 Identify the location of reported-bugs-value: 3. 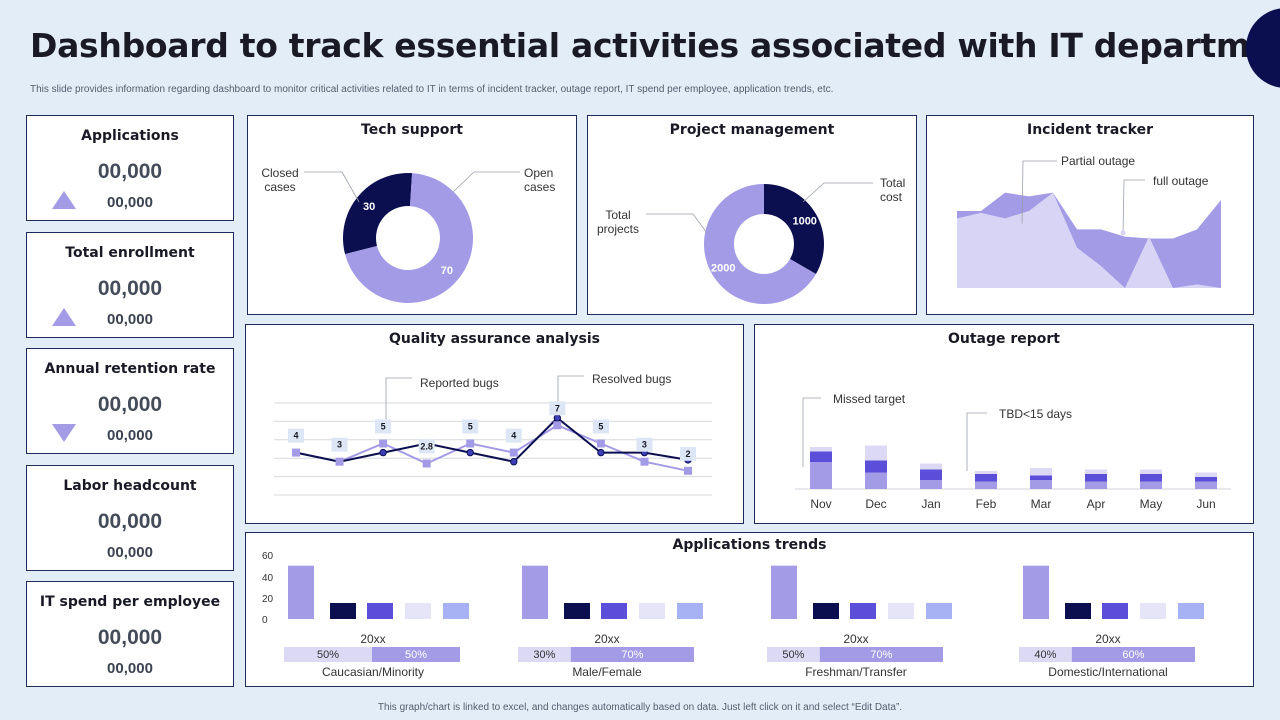
(339, 445).